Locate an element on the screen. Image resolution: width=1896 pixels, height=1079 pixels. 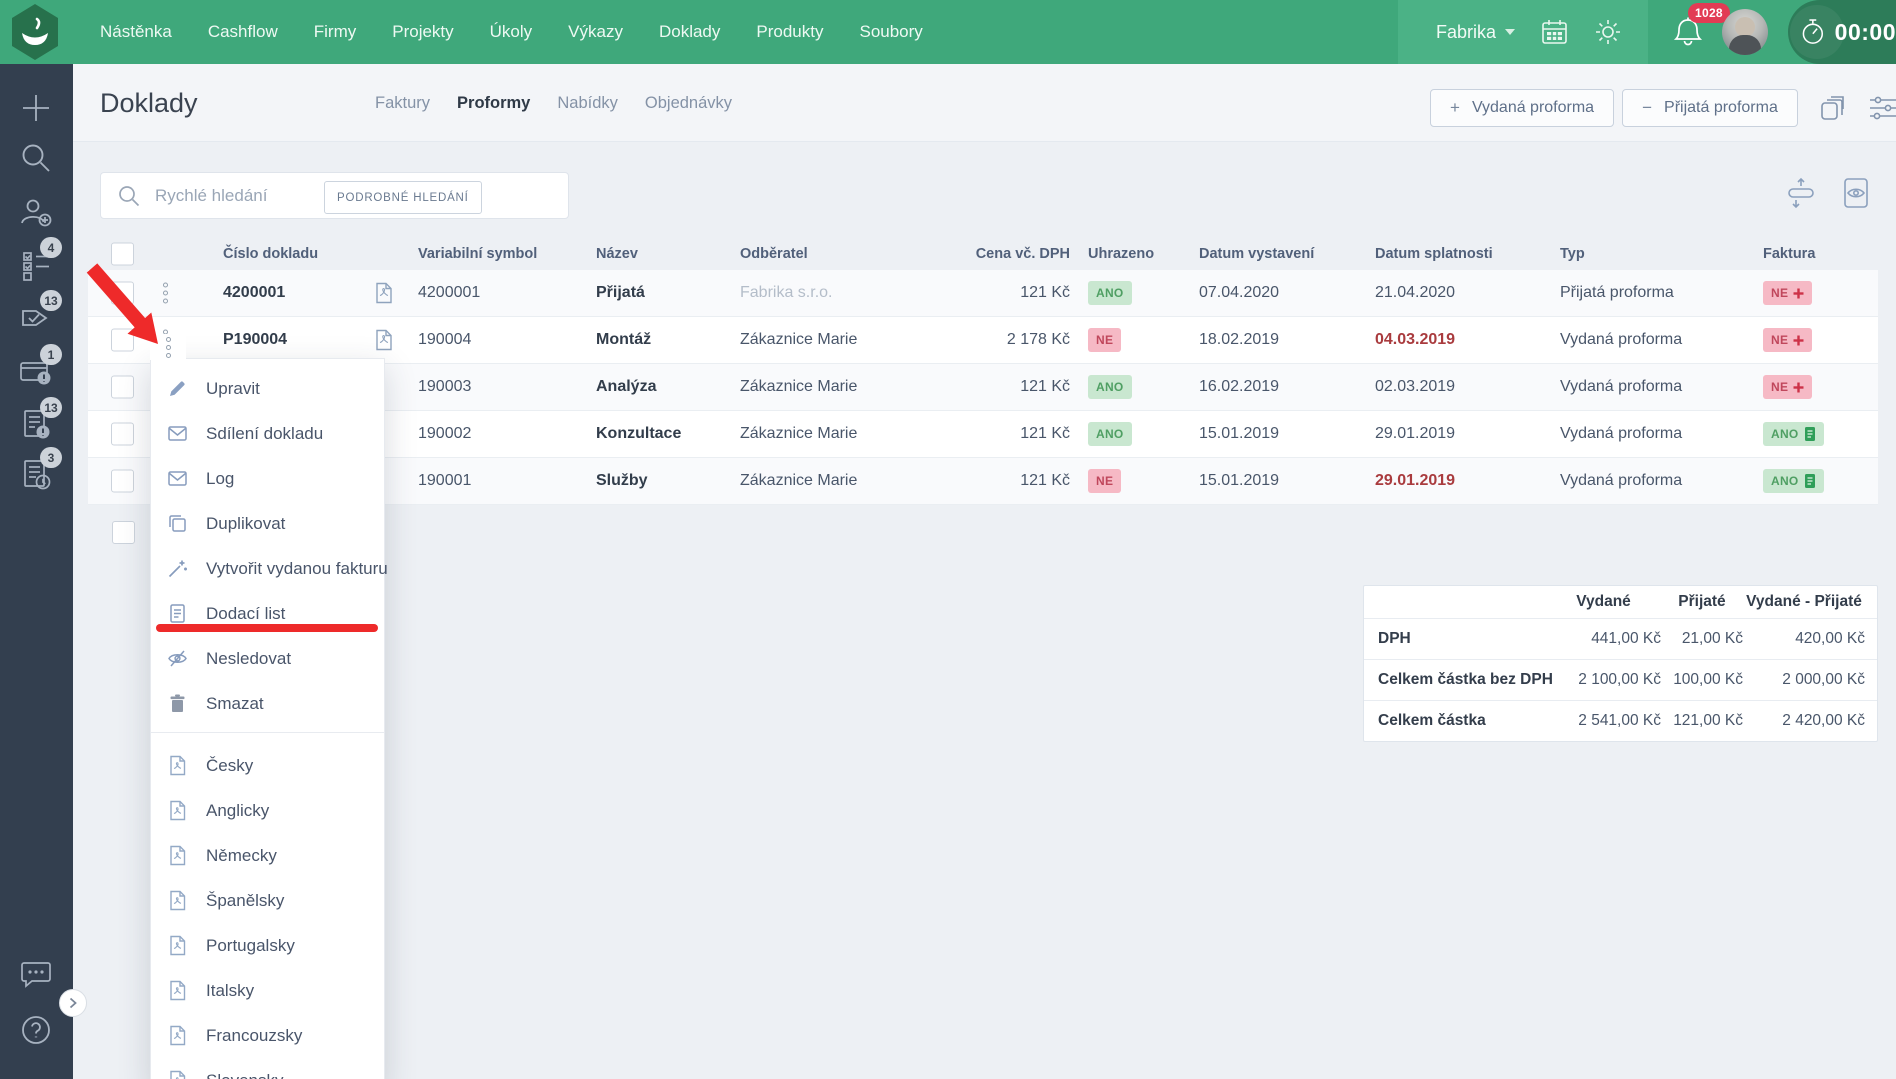
row-menu-anchor is located at coordinates (168, 347).